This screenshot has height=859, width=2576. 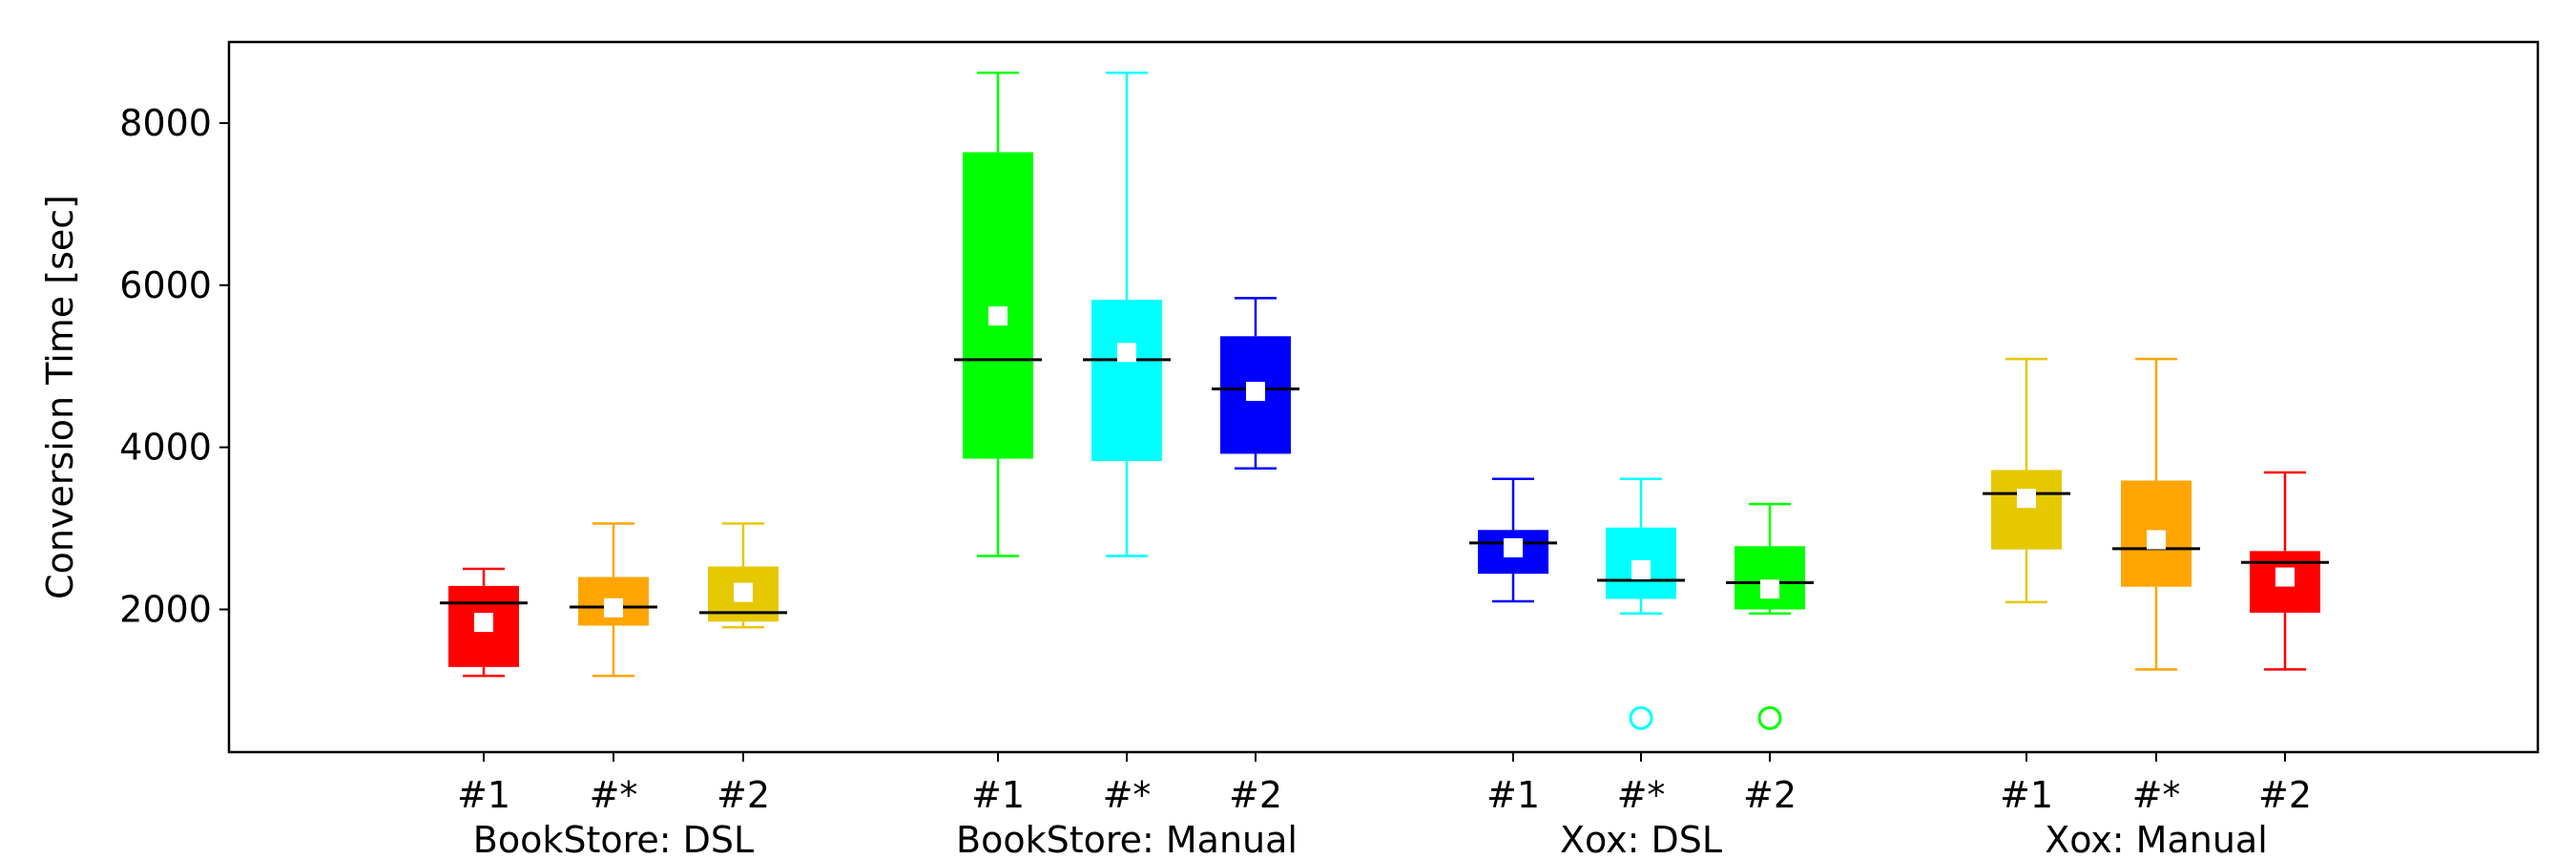 What do you see at coordinates (174, 366) in the screenshot?
I see `y-axis: 2000 4000 6000 8000` at bounding box center [174, 366].